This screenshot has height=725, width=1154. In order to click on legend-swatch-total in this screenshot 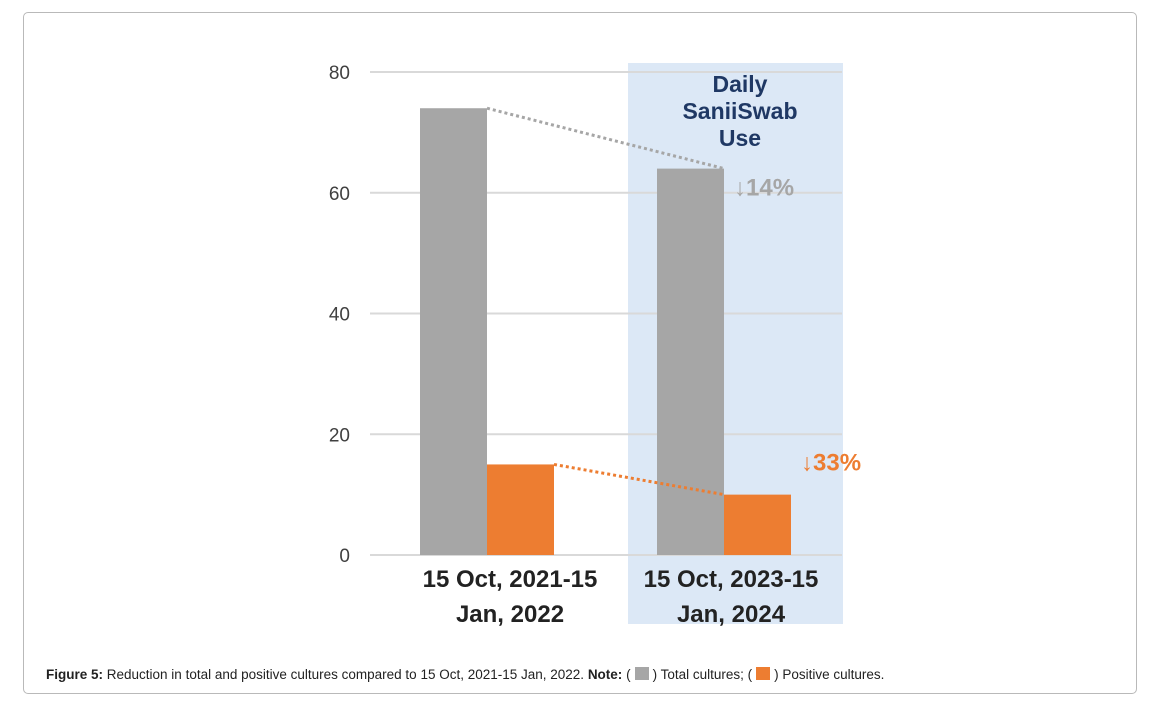, I will do `click(641, 673)`.